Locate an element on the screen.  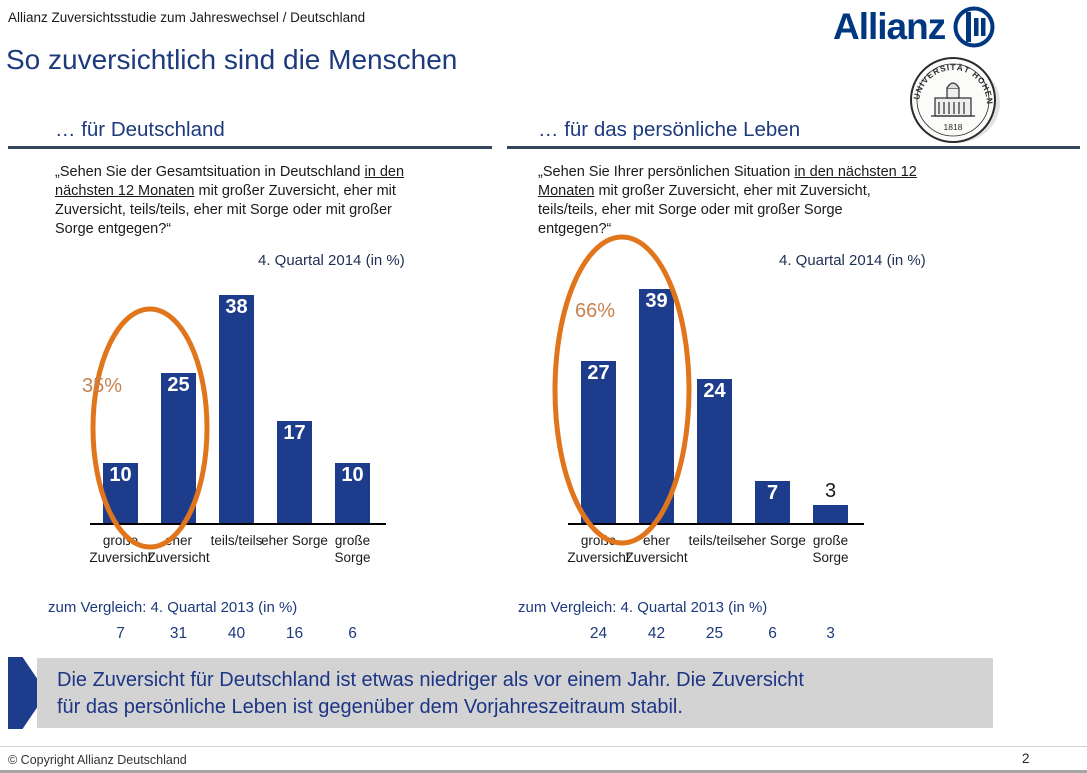
footer-divider is located at coordinates (543, 746).